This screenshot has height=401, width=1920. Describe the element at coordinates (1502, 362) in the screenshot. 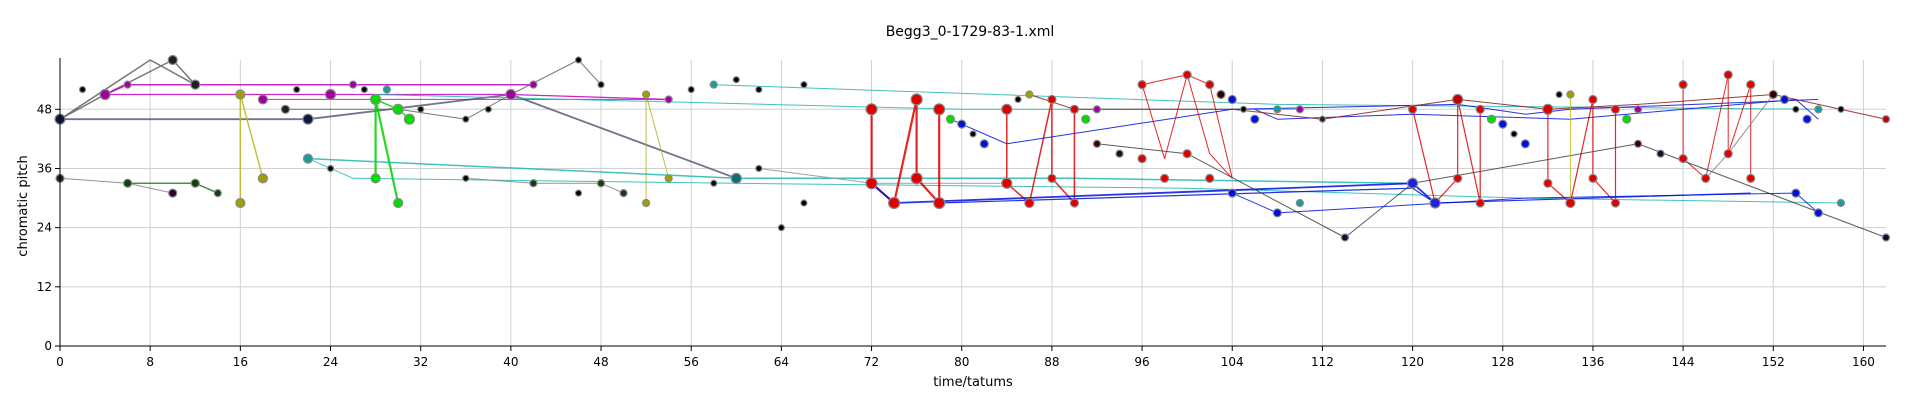

I see `x-tick-label: 128` at that location.